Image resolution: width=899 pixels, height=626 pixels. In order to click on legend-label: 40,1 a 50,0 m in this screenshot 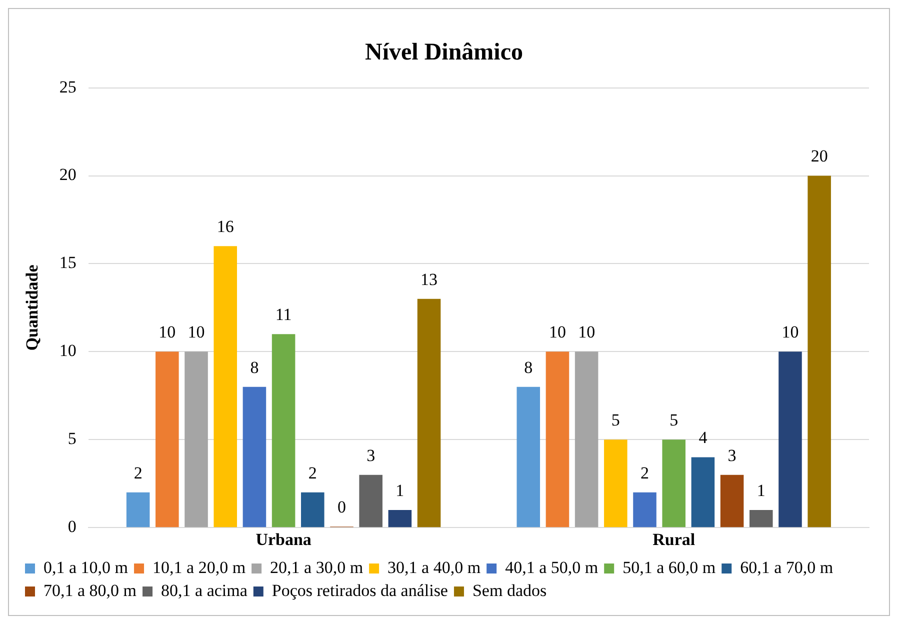, I will do `click(551, 567)`.